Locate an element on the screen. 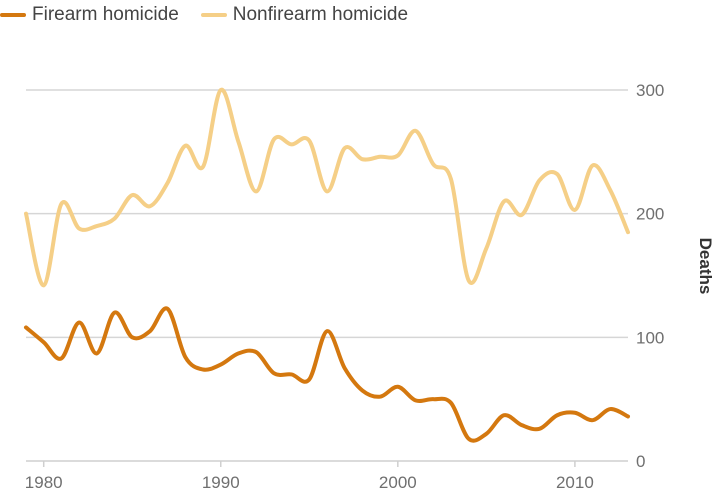 This screenshot has height=494, width=720. legend-swatch-nonfirearm is located at coordinates (213, 15).